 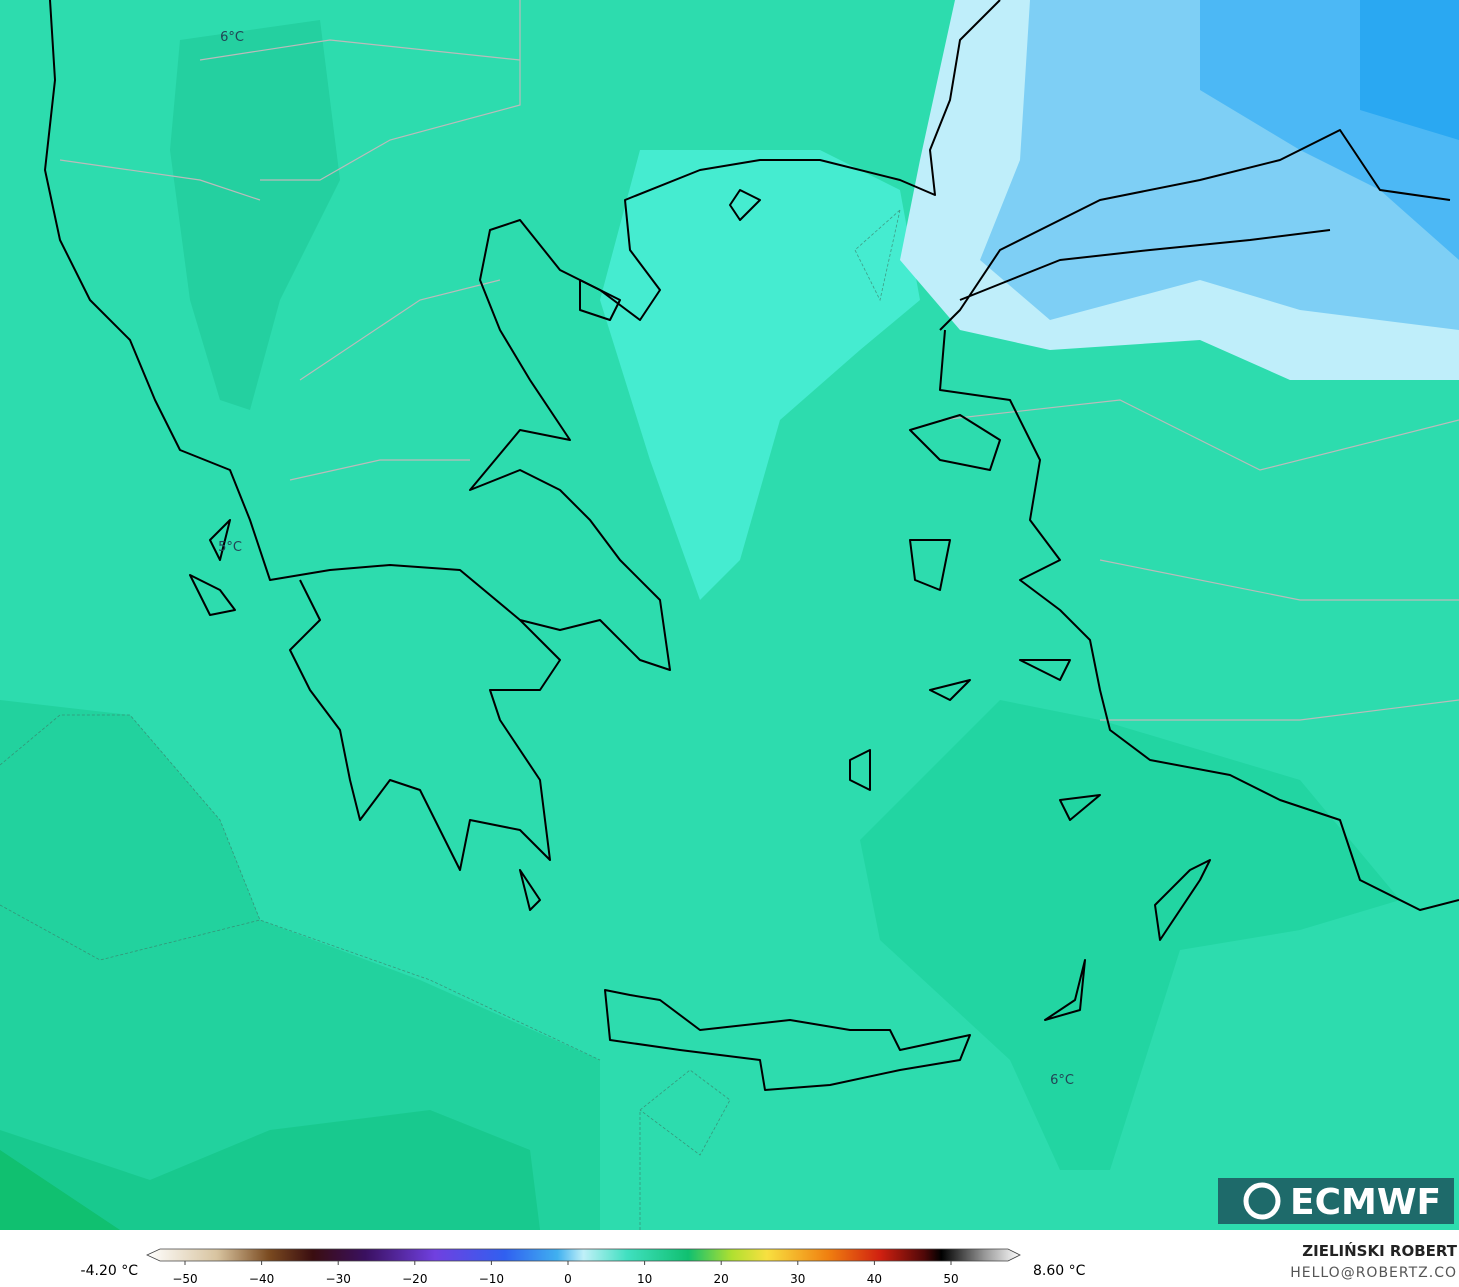 I want to click on colorbar-tick-label: −10, so click(x=491, y=1279).